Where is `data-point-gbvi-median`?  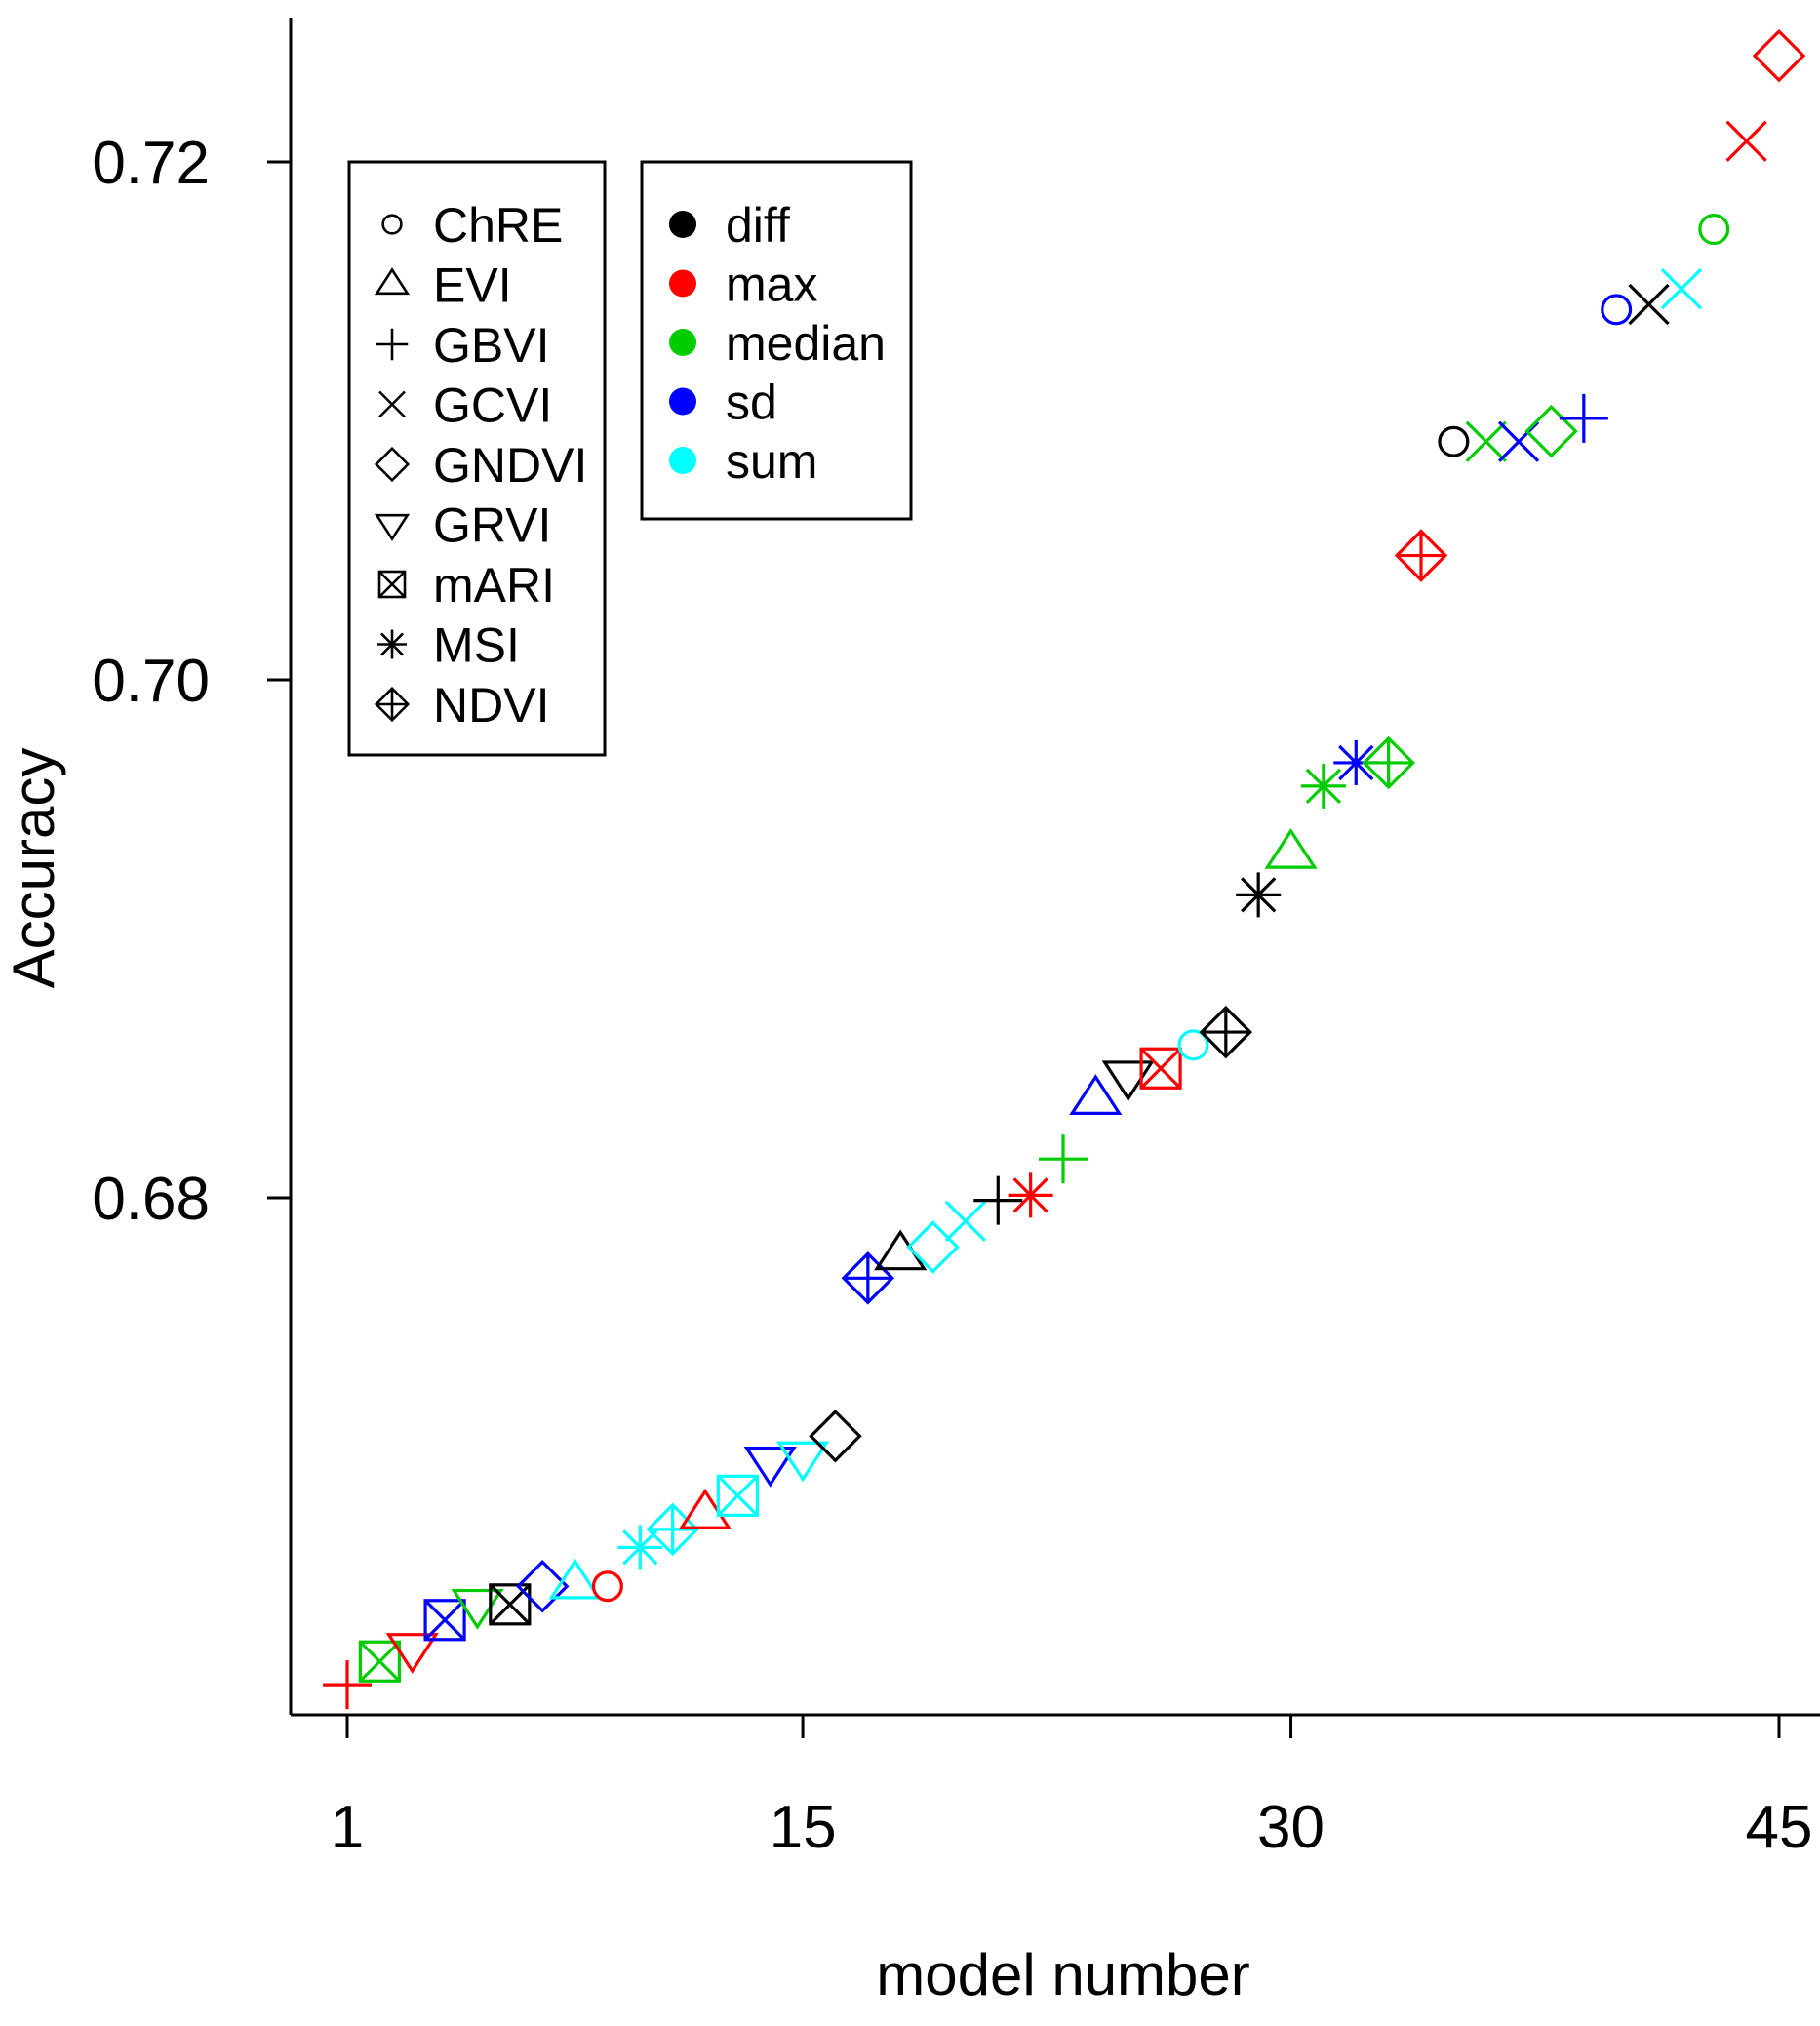
data-point-gbvi-median is located at coordinates (1063, 1159).